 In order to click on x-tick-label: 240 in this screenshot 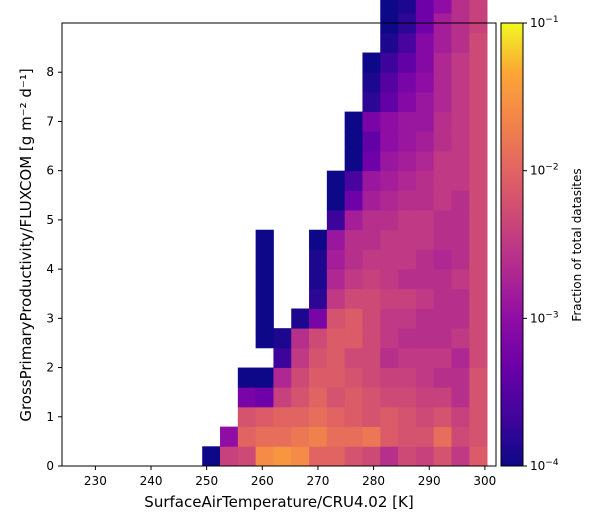, I will do `click(151, 481)`.